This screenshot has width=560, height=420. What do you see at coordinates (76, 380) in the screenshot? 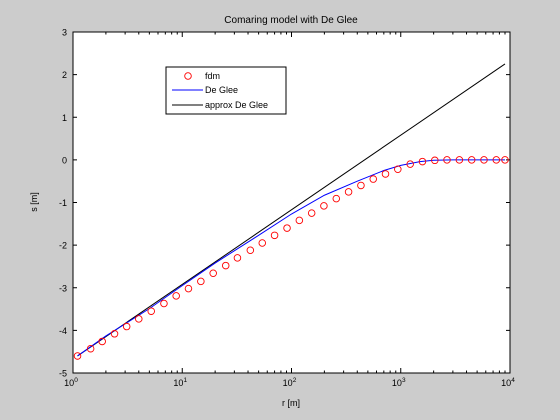
I see `x-tick-exponent: 0` at bounding box center [76, 380].